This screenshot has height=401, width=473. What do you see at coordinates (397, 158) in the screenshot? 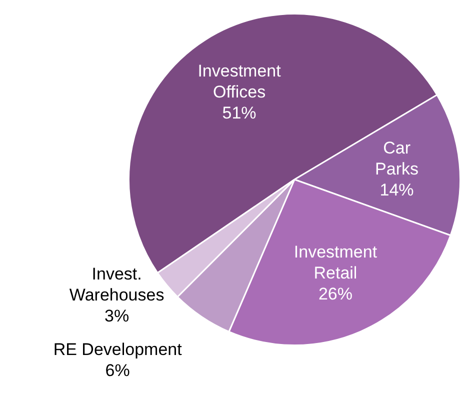
I see `slice-label: Car Parks` at bounding box center [397, 158].